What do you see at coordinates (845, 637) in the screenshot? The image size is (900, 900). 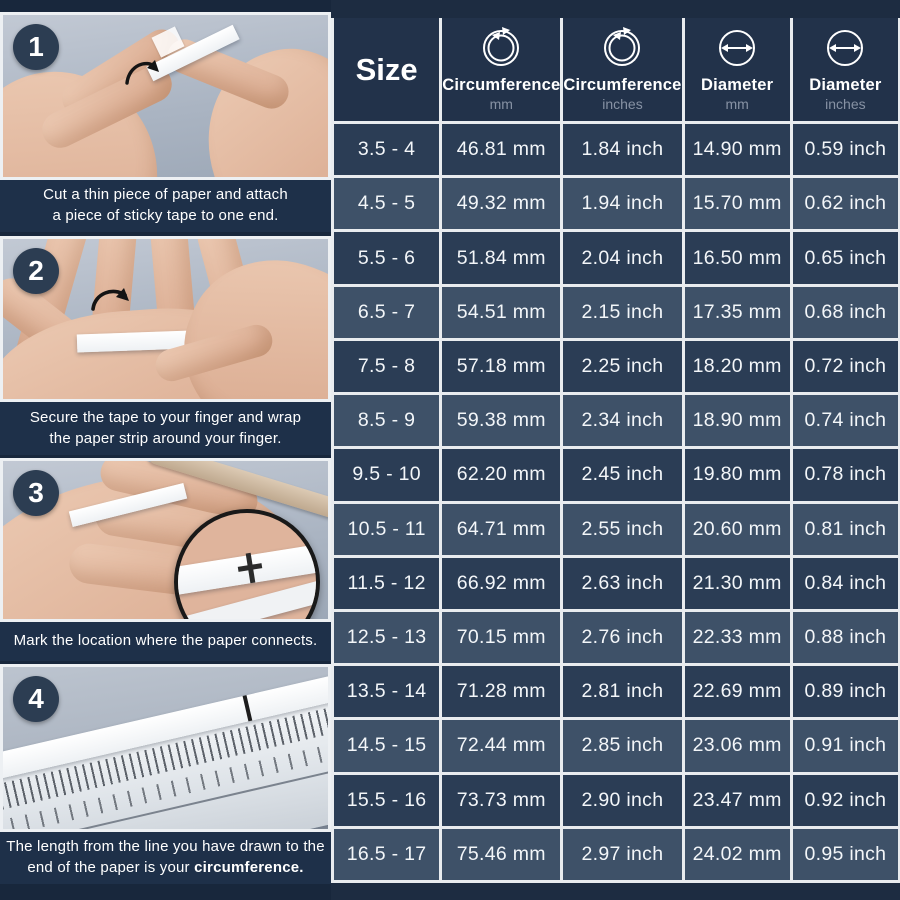 I see `table-cell-diameter-inches: 0.88 inch` at bounding box center [845, 637].